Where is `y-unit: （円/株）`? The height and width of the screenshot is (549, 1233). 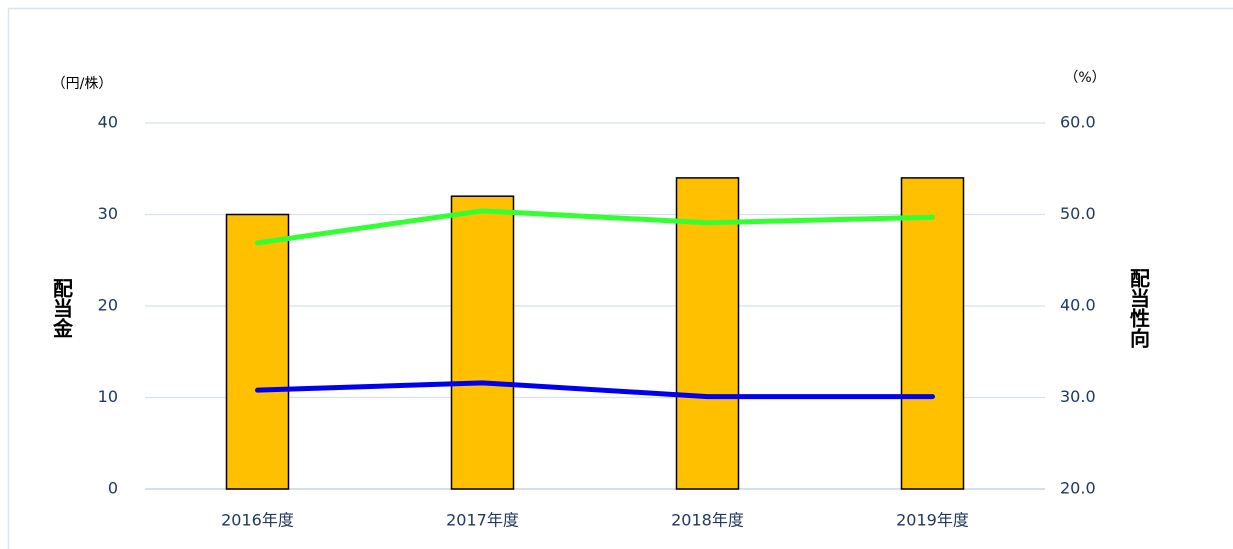
y-unit: （円/株） is located at coordinates (82, 84).